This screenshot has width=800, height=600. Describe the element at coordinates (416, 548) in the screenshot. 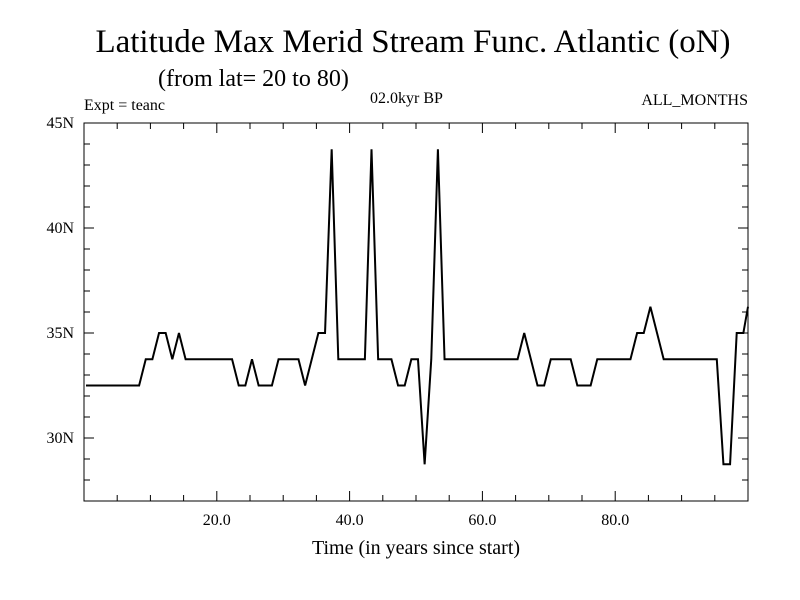

I see `x-axis-label: Time (in years since start)` at that location.